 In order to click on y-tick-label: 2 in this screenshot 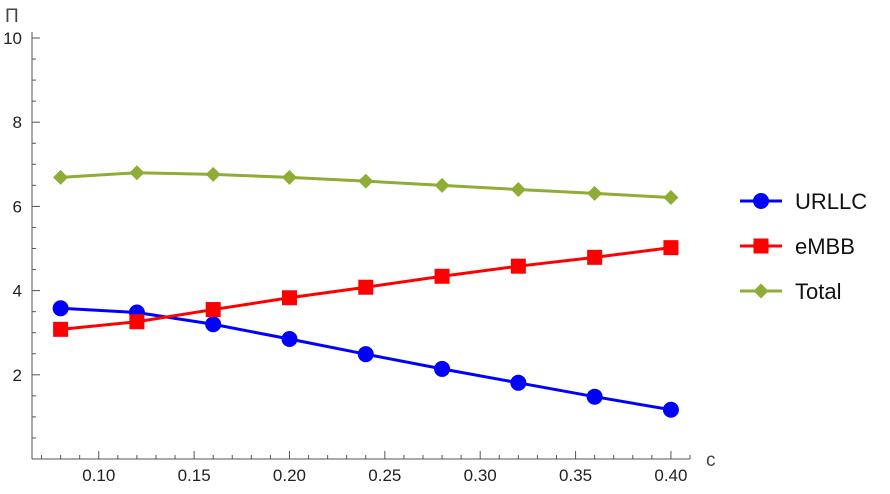, I will do `click(17, 375)`.